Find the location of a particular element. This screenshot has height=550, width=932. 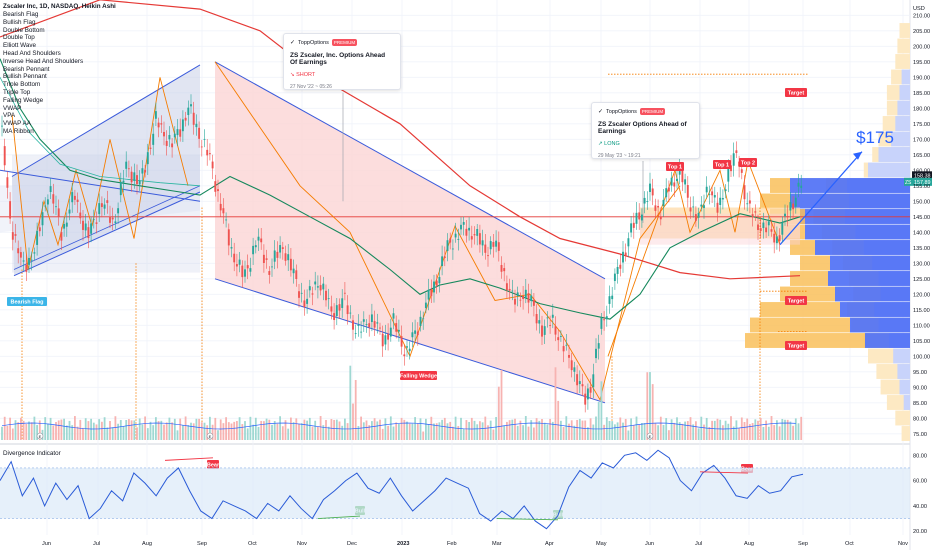

flag-lower-line is located at coordinates (107, 234).